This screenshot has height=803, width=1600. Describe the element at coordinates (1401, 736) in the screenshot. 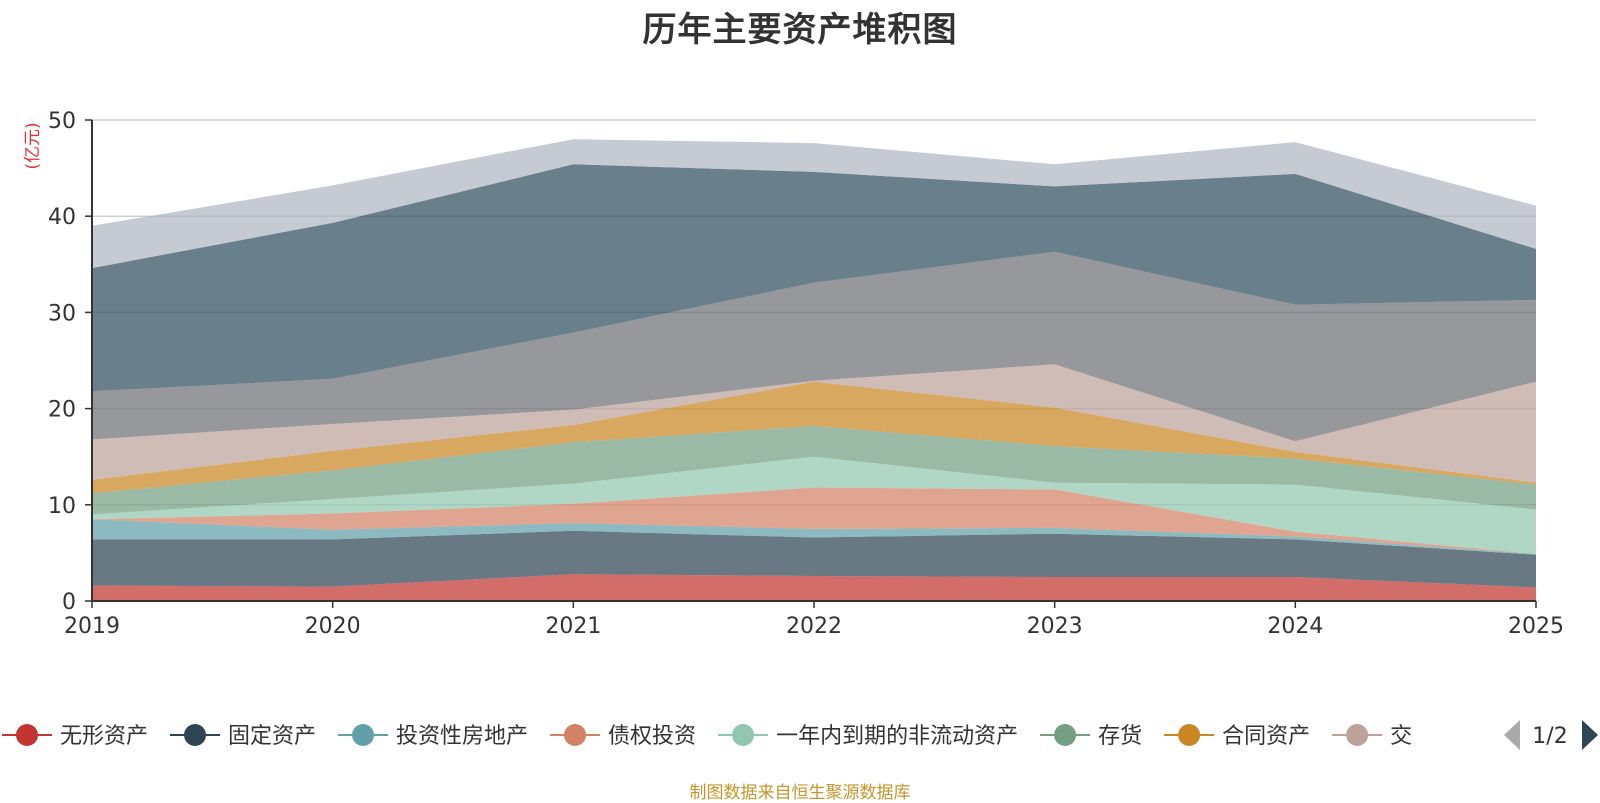

I see `legend-label: 交` at that location.